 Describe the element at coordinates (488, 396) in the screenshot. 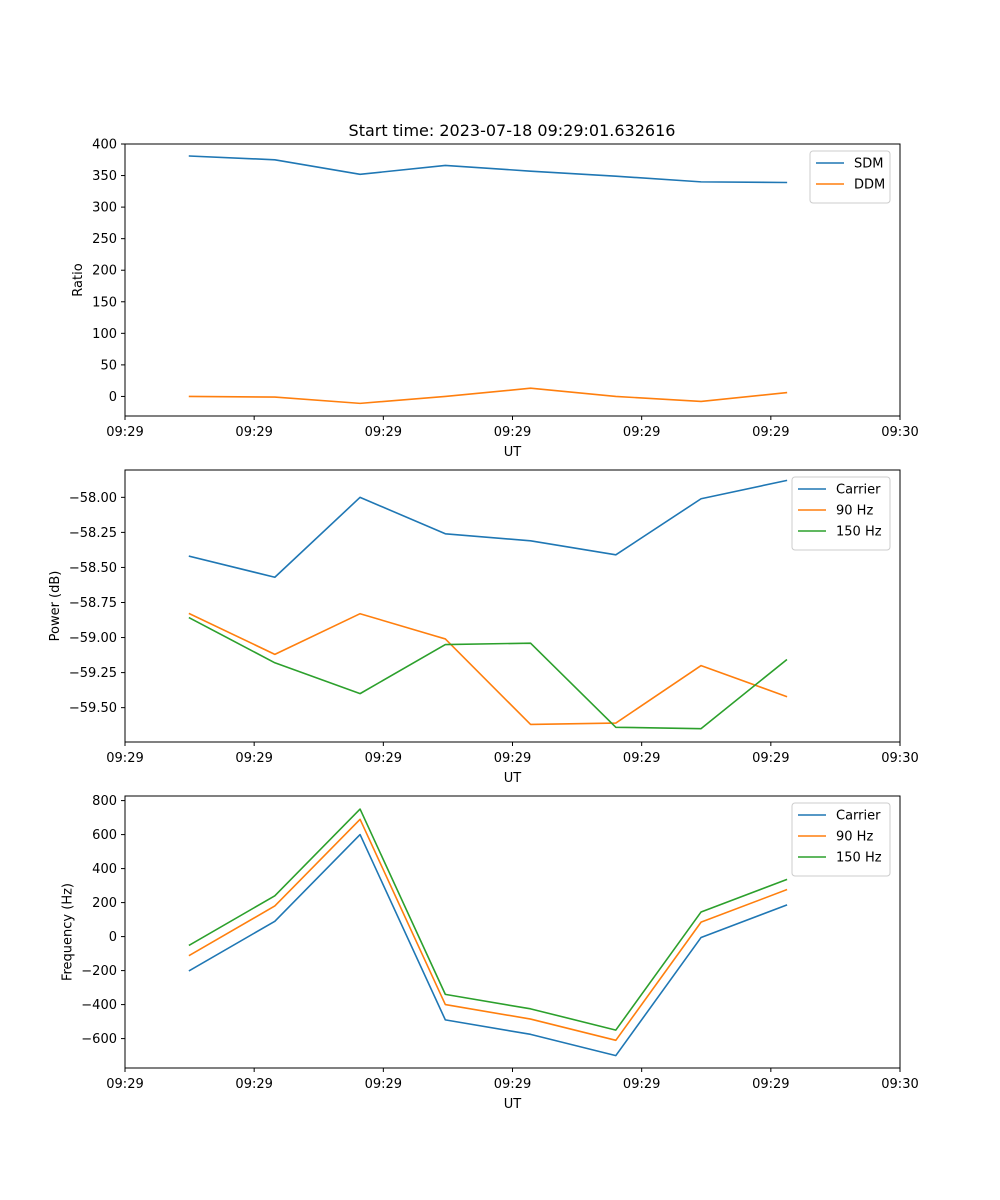

I see `ratio-series-ddm-line` at that location.